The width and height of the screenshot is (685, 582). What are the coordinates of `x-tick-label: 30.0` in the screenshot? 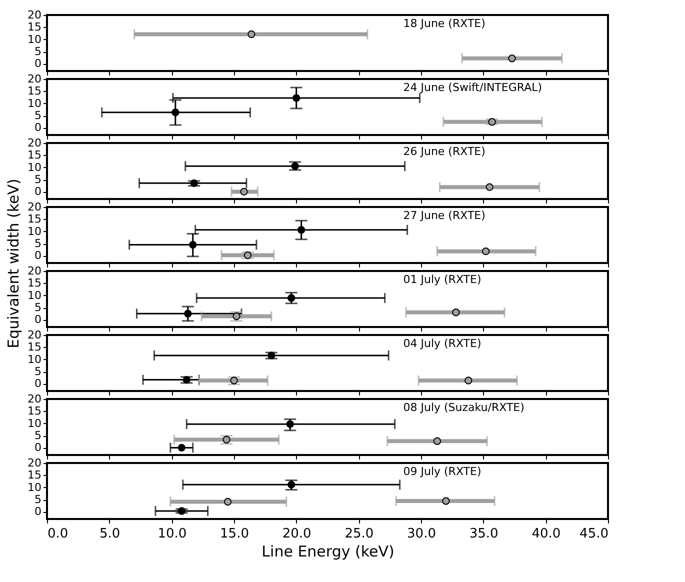 It's located at (421, 534).